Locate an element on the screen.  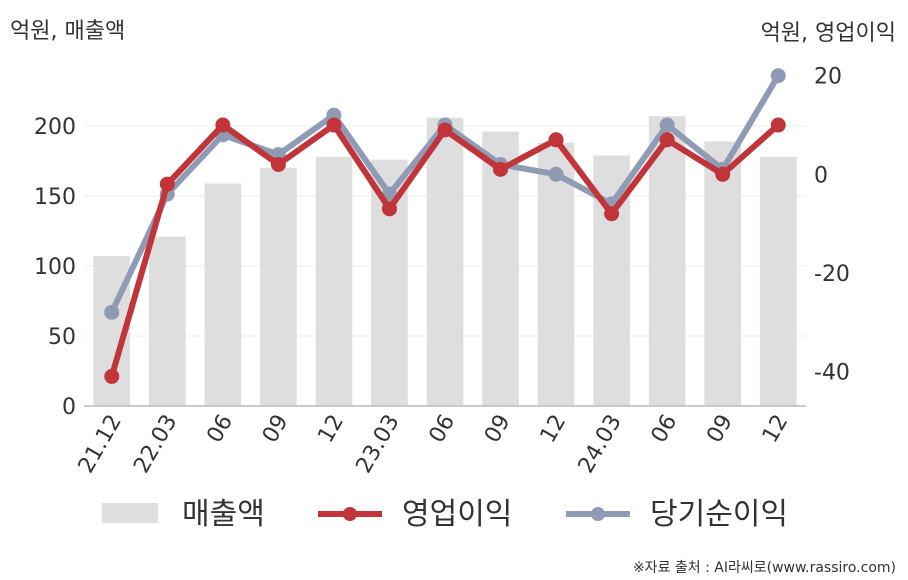
x-tick-9: 24.03 is located at coordinates (600, 444).